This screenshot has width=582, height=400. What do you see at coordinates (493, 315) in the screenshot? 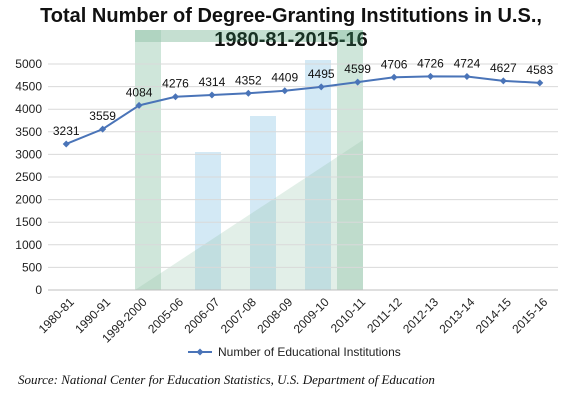
I see `x-tick-label: 2014-15` at bounding box center [493, 315].